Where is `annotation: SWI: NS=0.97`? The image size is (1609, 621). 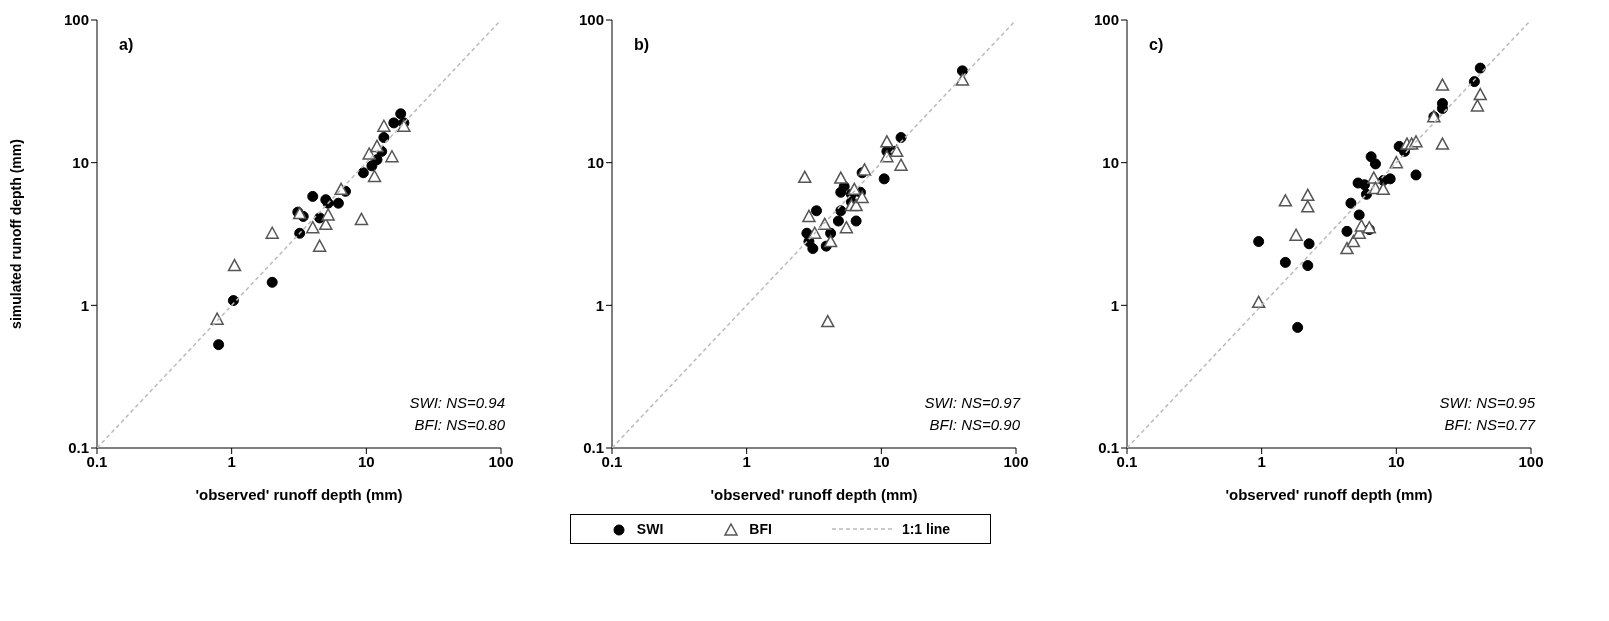
annotation: SWI: NS=0.97 is located at coordinates (972, 402).